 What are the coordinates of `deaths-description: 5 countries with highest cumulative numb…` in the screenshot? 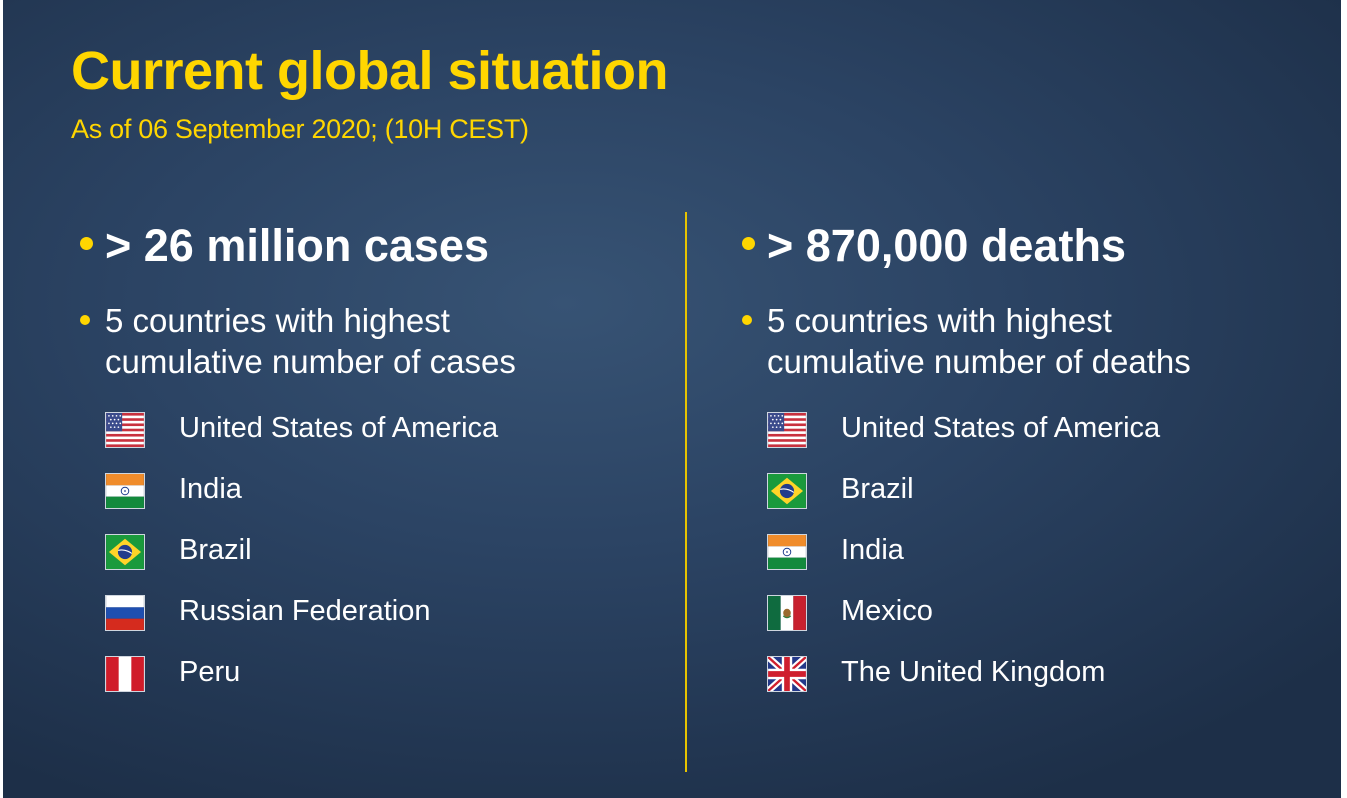 It's located at (979, 341).